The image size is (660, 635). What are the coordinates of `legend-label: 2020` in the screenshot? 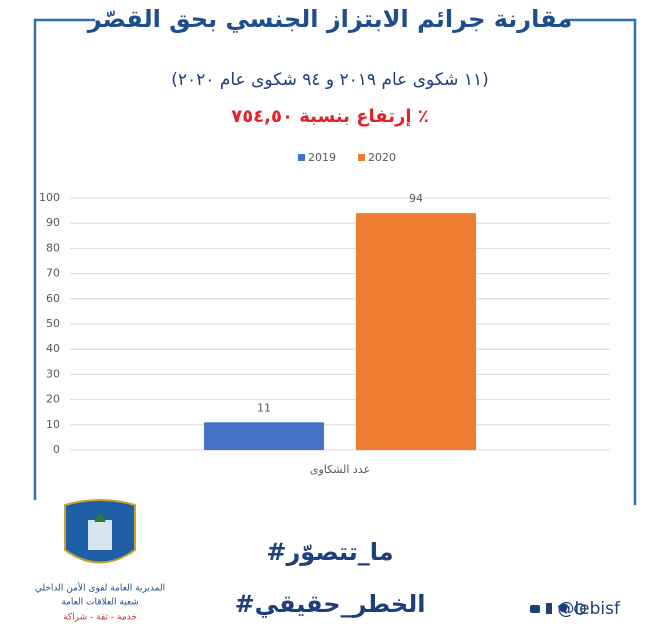 It's located at (382, 157).